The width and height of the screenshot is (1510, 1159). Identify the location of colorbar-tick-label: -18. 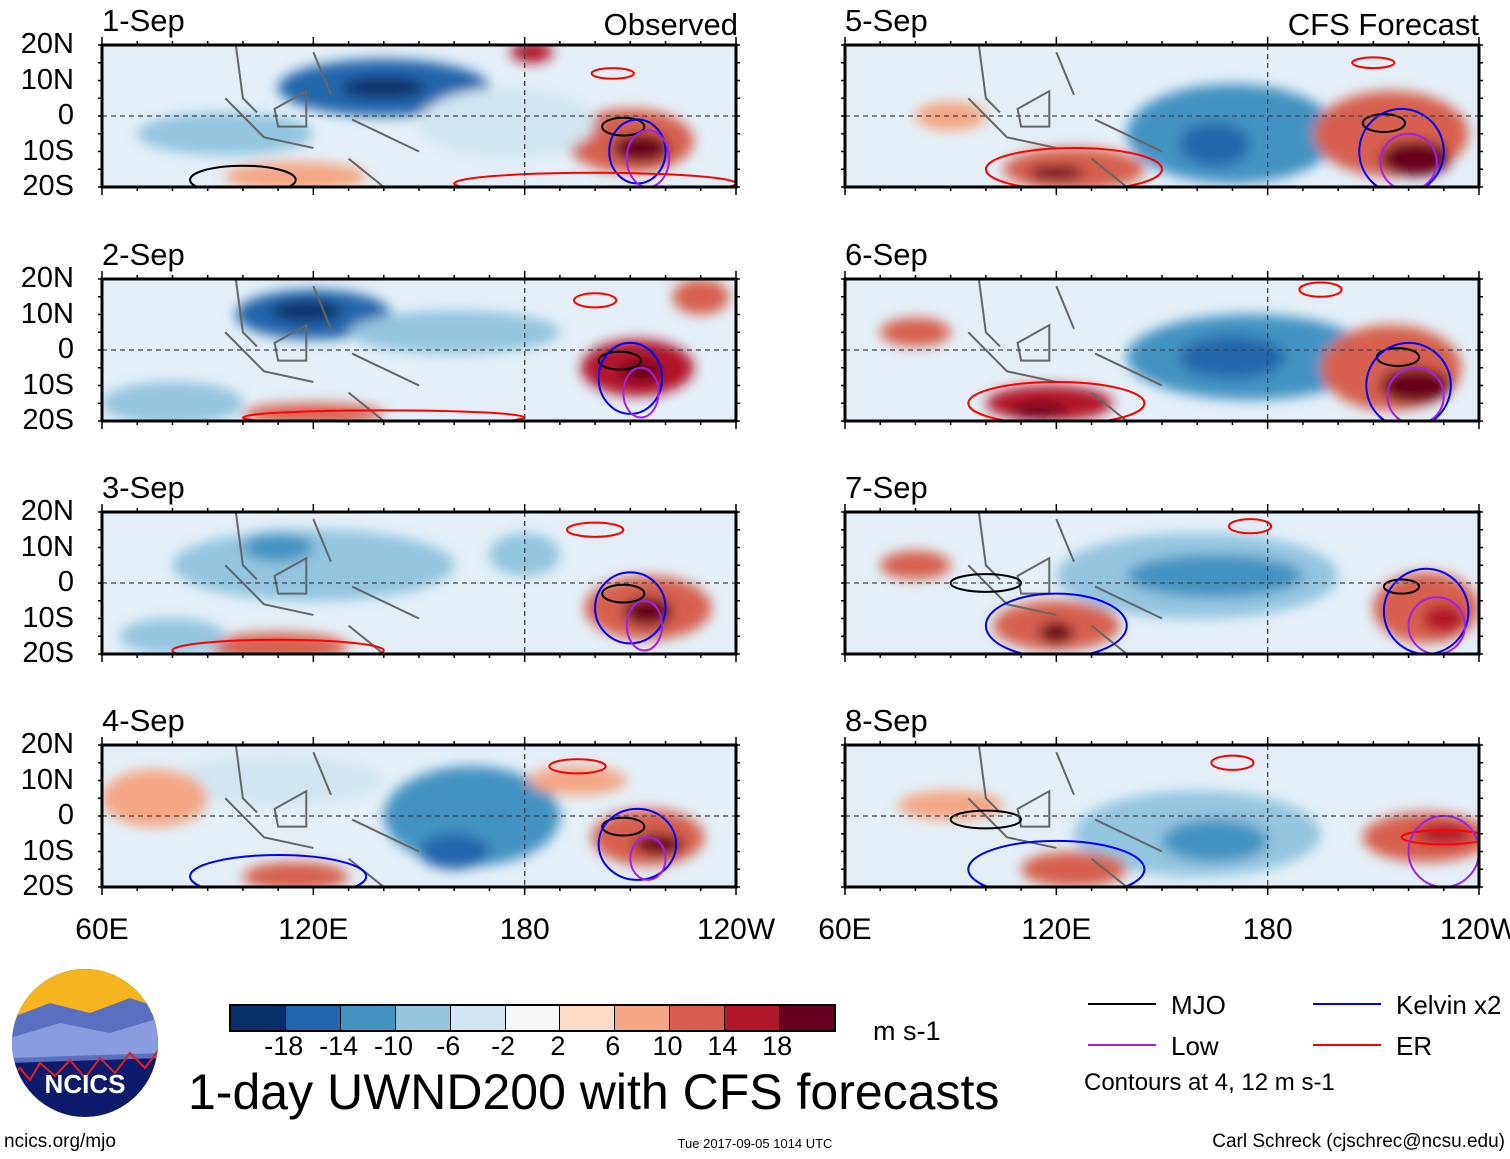
(284, 1046).